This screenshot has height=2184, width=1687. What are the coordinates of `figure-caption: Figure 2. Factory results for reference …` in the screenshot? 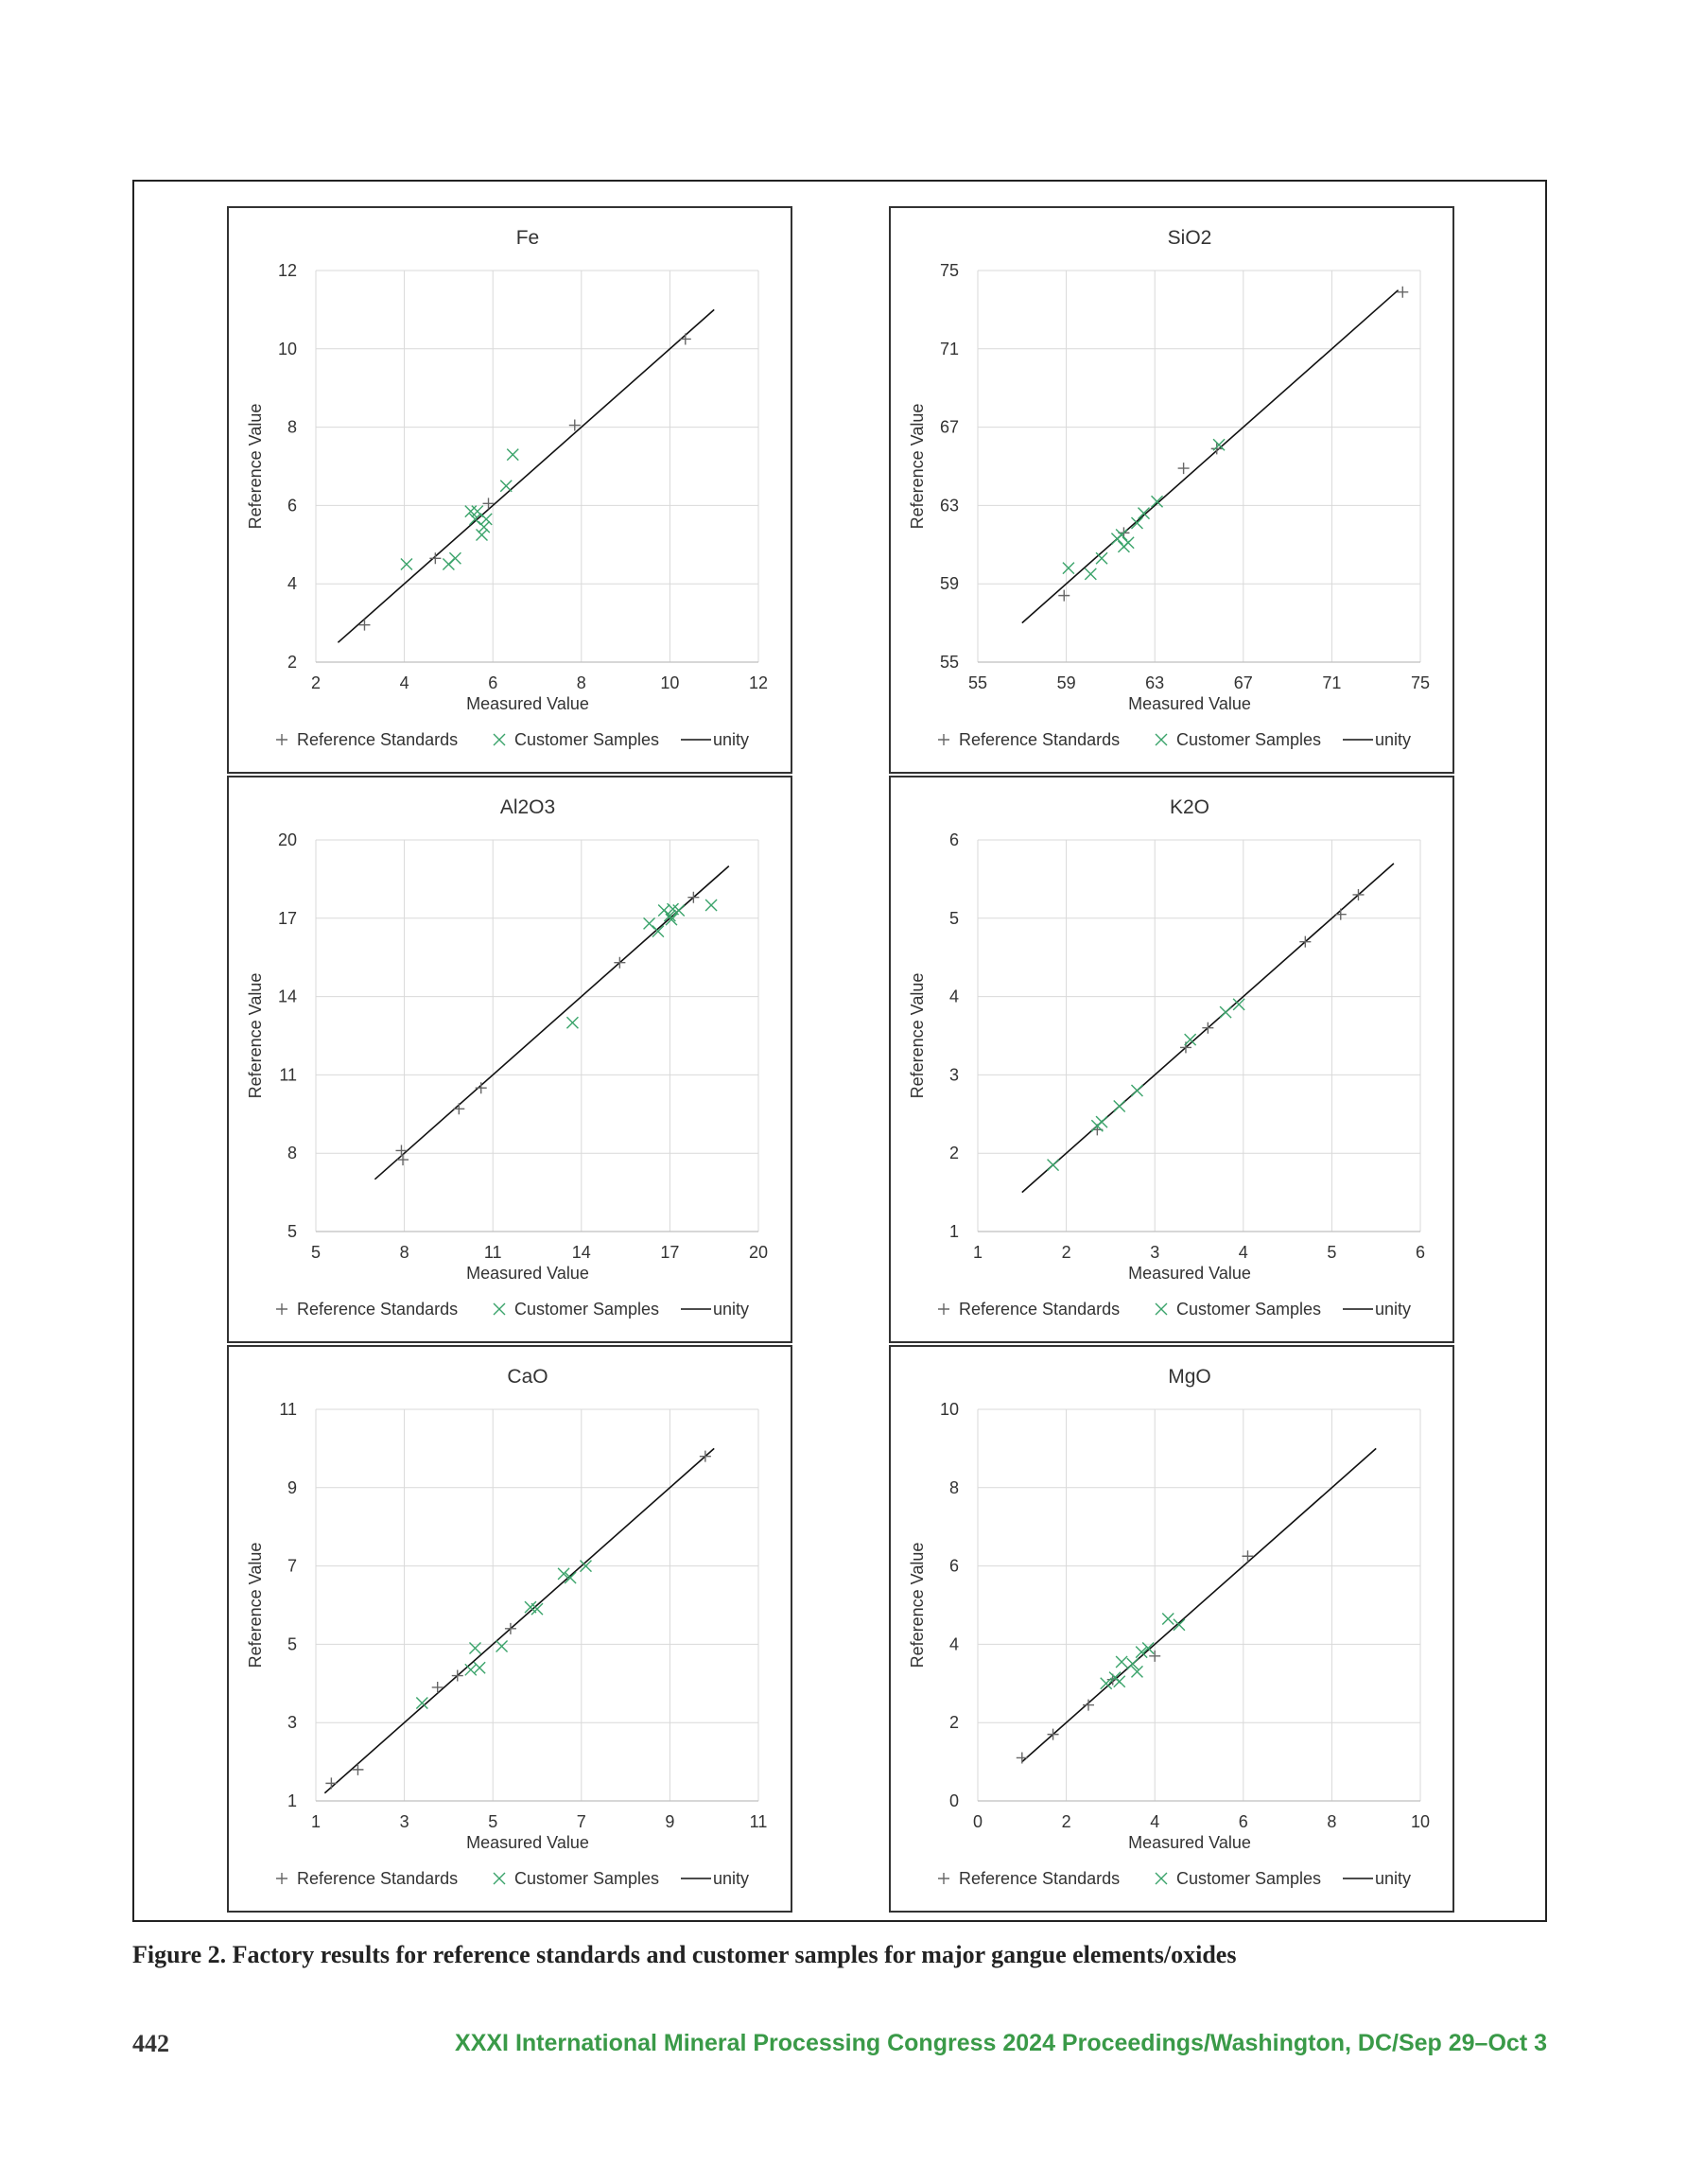 It's located at (685, 1955).